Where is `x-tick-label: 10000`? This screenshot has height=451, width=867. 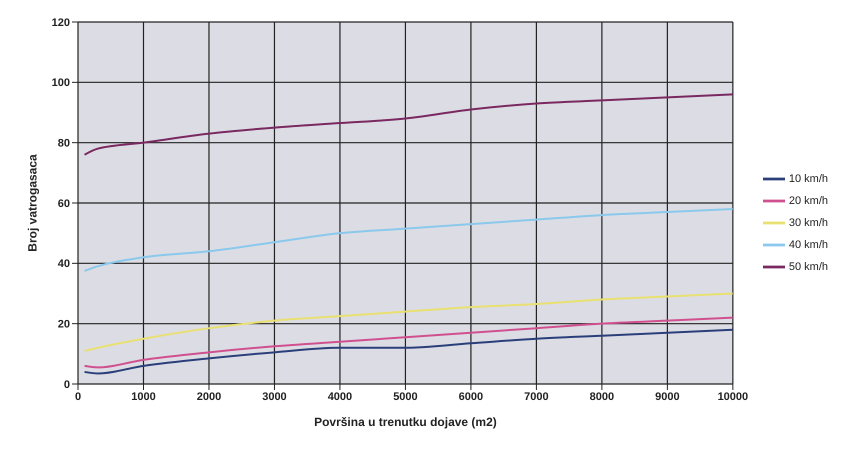 x-tick-label: 10000 is located at coordinates (733, 396).